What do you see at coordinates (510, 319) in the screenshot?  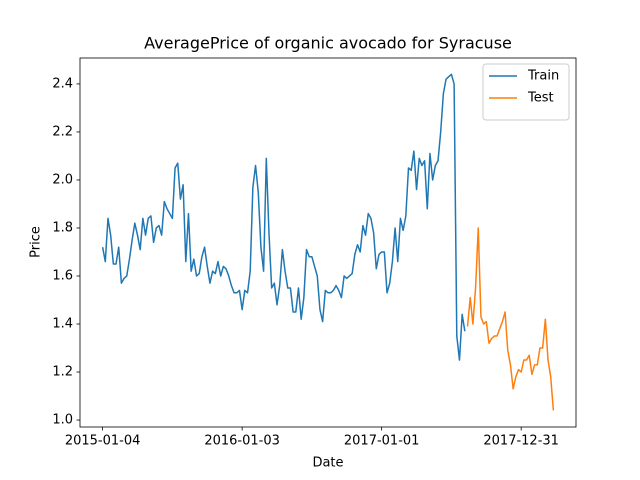 I see `series-line` at bounding box center [510, 319].